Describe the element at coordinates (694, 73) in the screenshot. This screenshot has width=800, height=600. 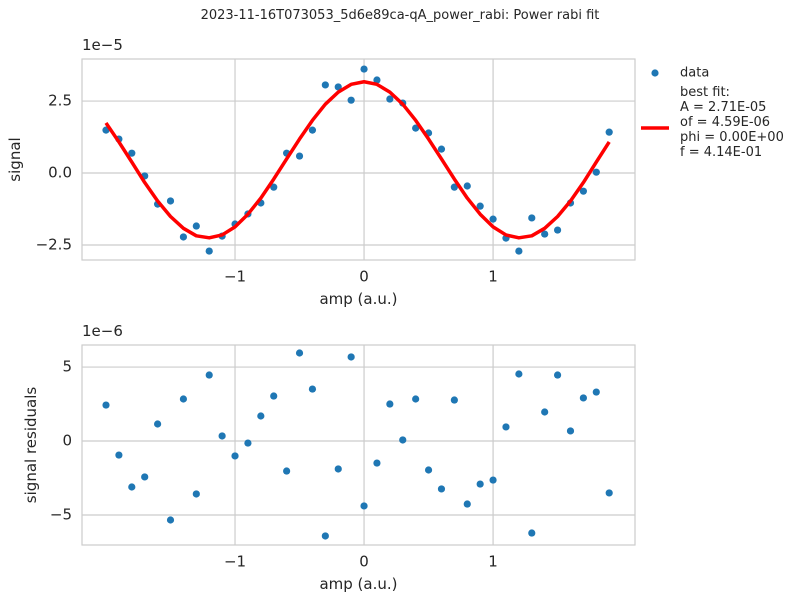
I see `legend-label: data` at that location.